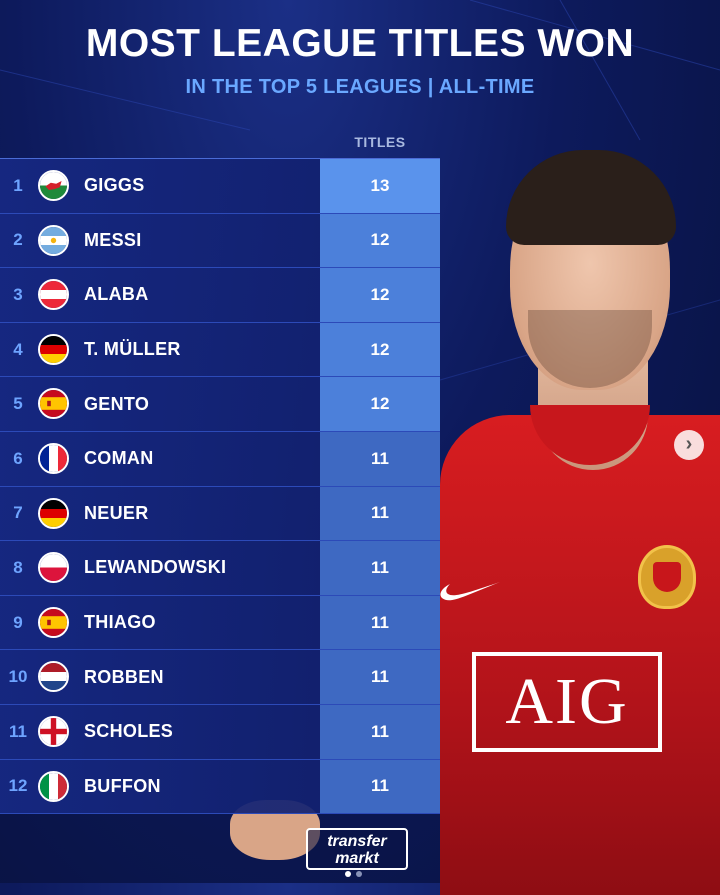  What do you see at coordinates (18, 294) in the screenshot?
I see `rank-label: 3` at bounding box center [18, 294].